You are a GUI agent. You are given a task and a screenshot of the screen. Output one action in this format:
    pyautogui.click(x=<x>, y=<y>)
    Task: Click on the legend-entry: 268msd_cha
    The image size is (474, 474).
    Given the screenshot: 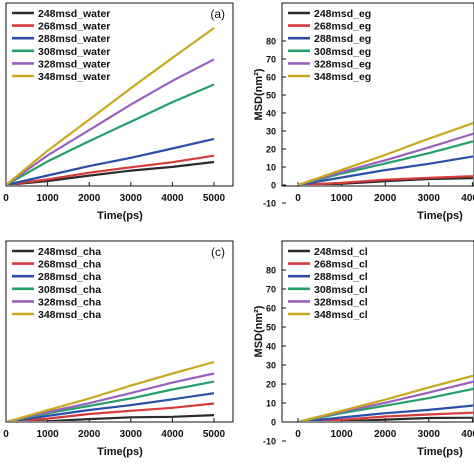 What is the action you would take?
    pyautogui.click(x=69, y=265)
    